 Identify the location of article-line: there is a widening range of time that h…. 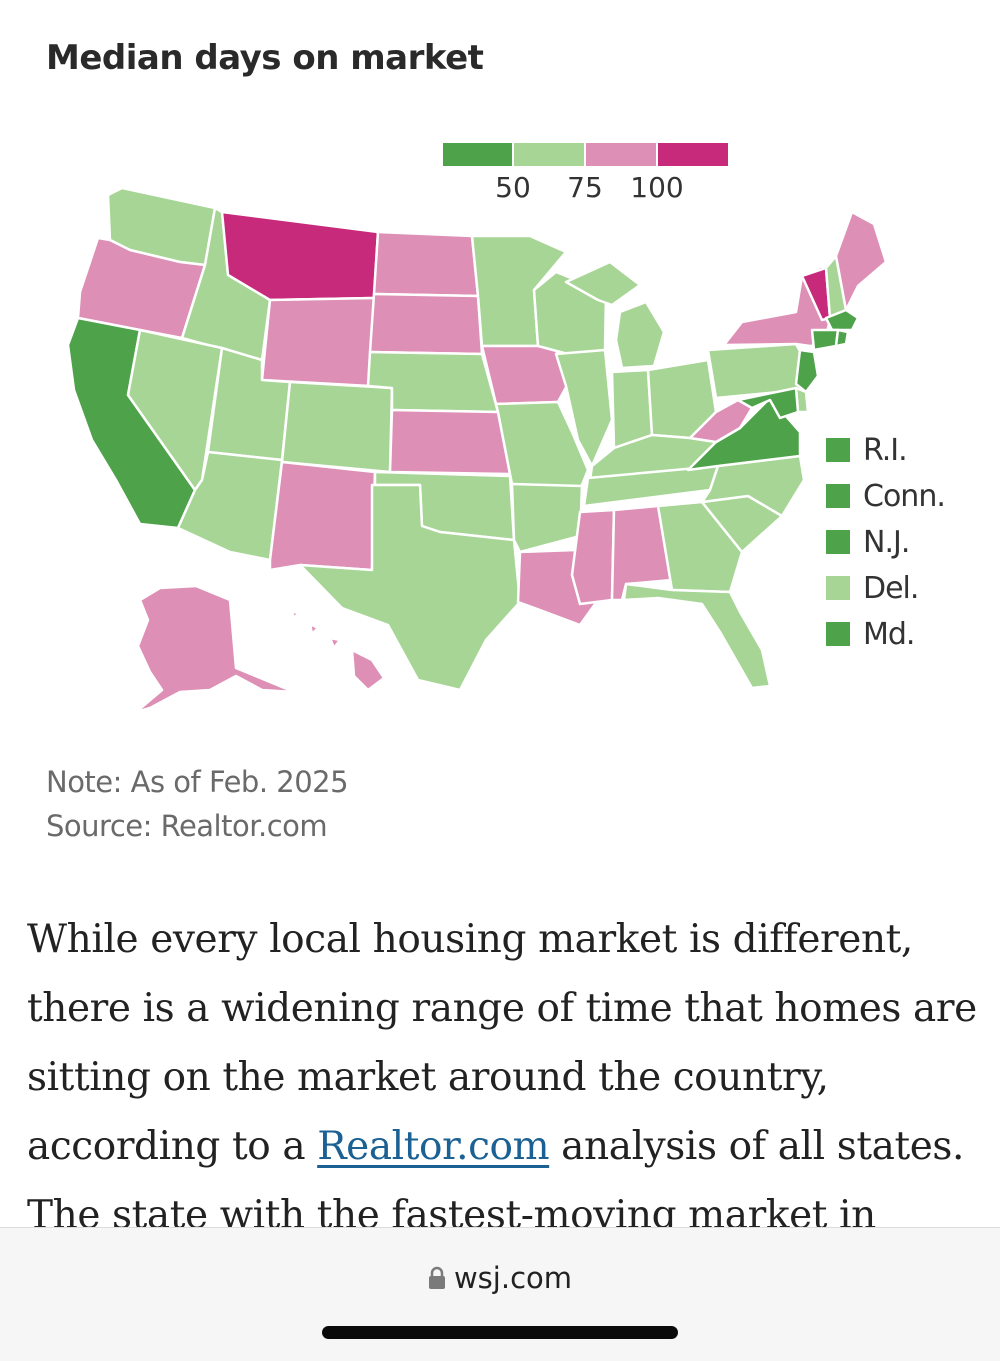
(502, 1008).